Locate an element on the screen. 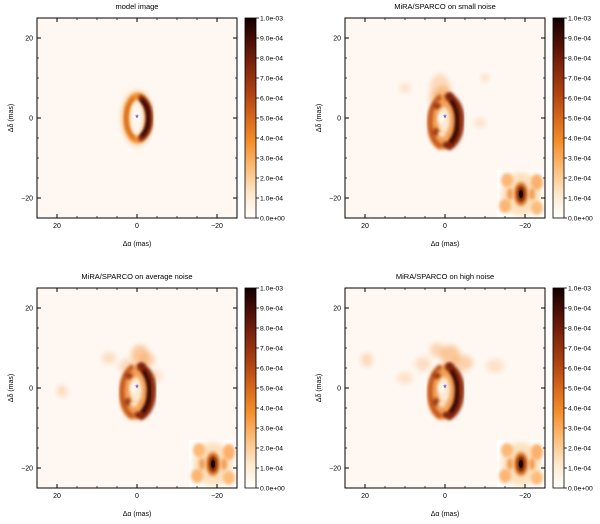 This screenshot has width=600, height=524. panel-title: MiRA/SPARCO on small noise is located at coordinates (445, 6).